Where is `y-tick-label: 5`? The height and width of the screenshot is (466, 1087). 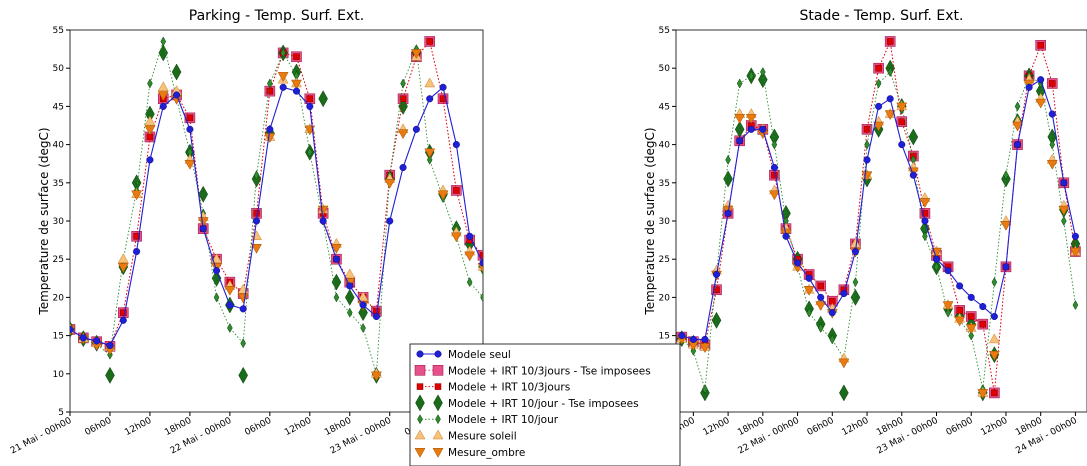
y-tick-label: 5 is located at coordinates (61, 413).